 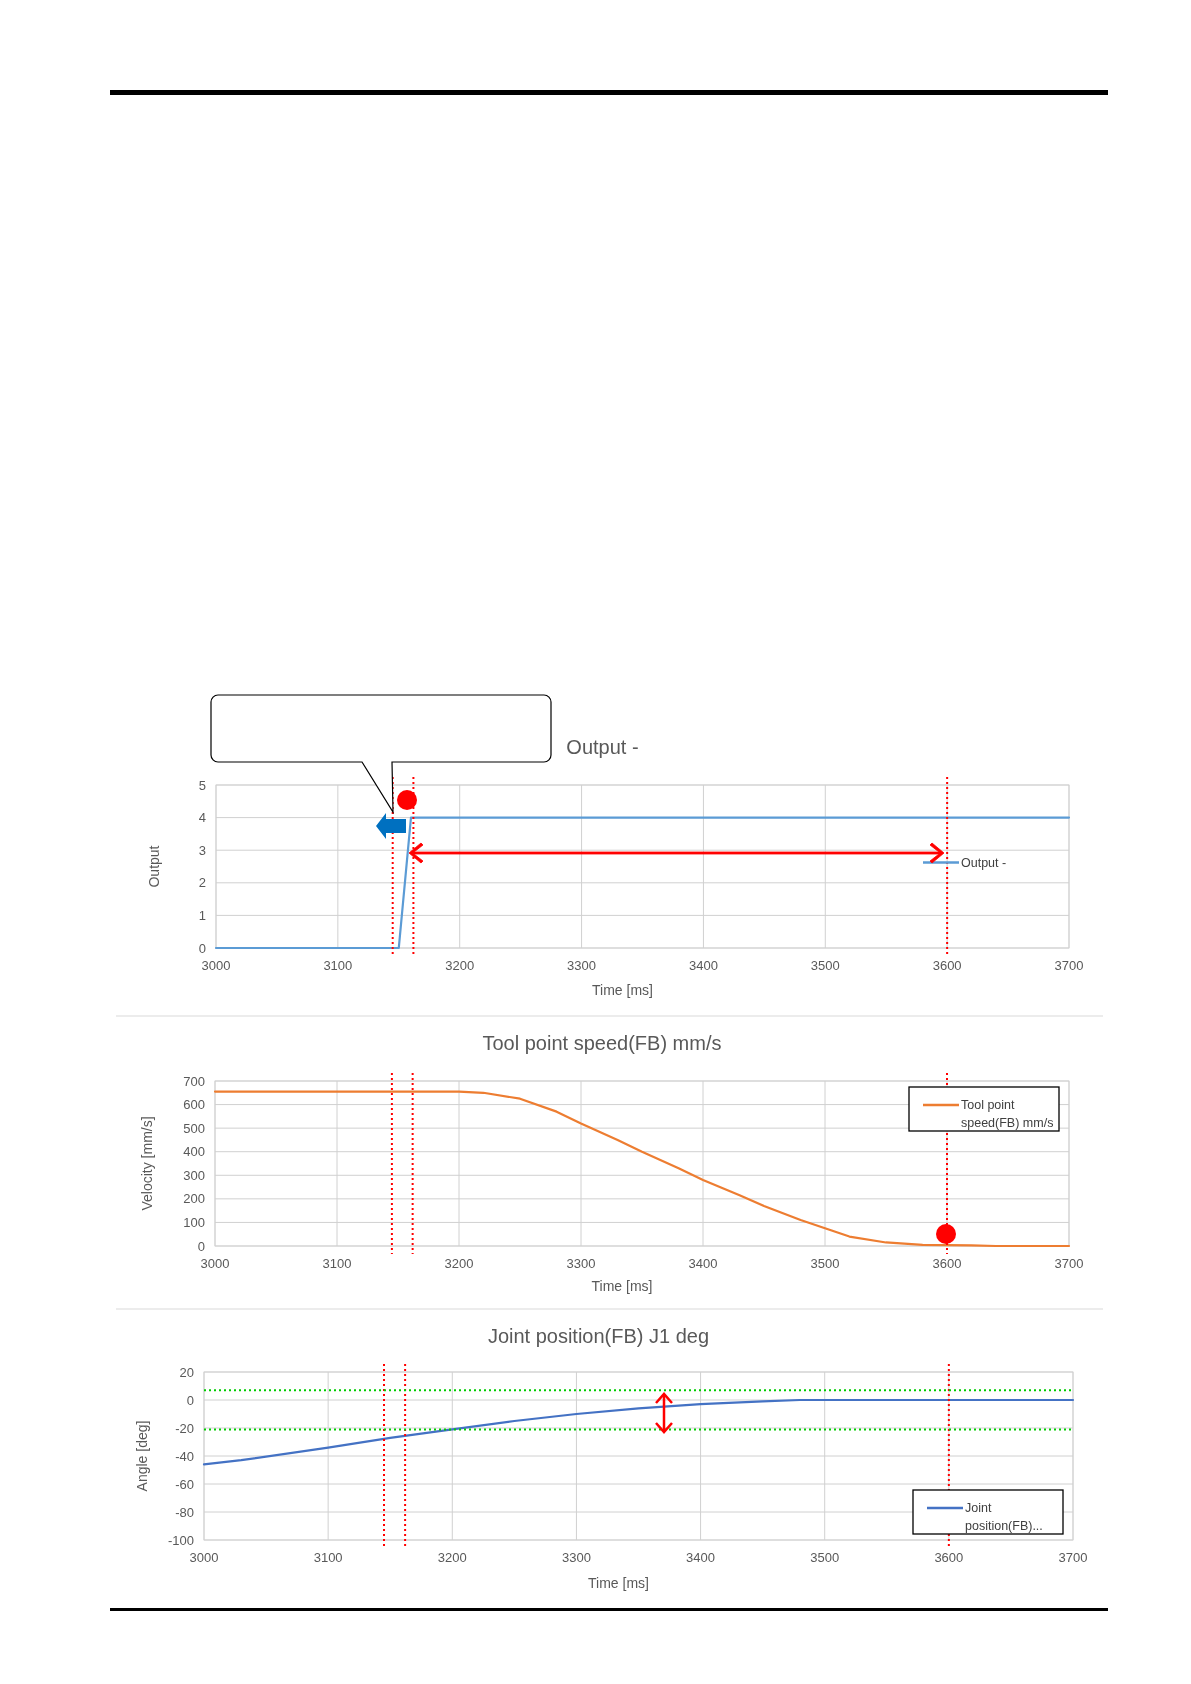 What do you see at coordinates (194, 1199) in the screenshot?
I see `y-tick-label: 200` at bounding box center [194, 1199].